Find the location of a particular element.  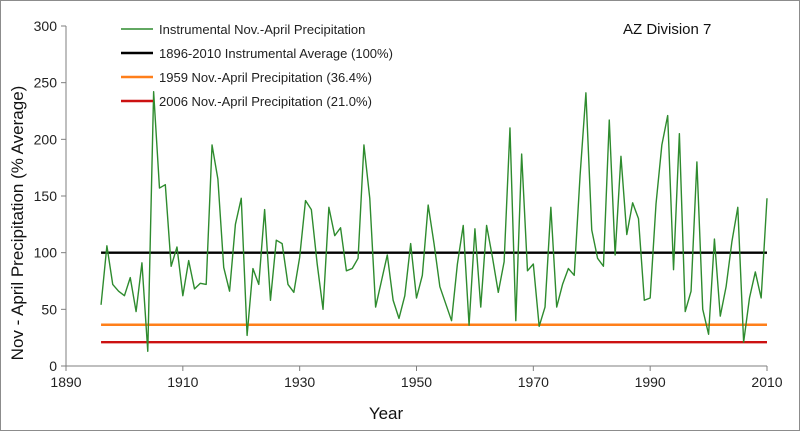

x-axis-ticks: 1890 1910 1930 1950 1970 1990 2010 is located at coordinates (416, 378).